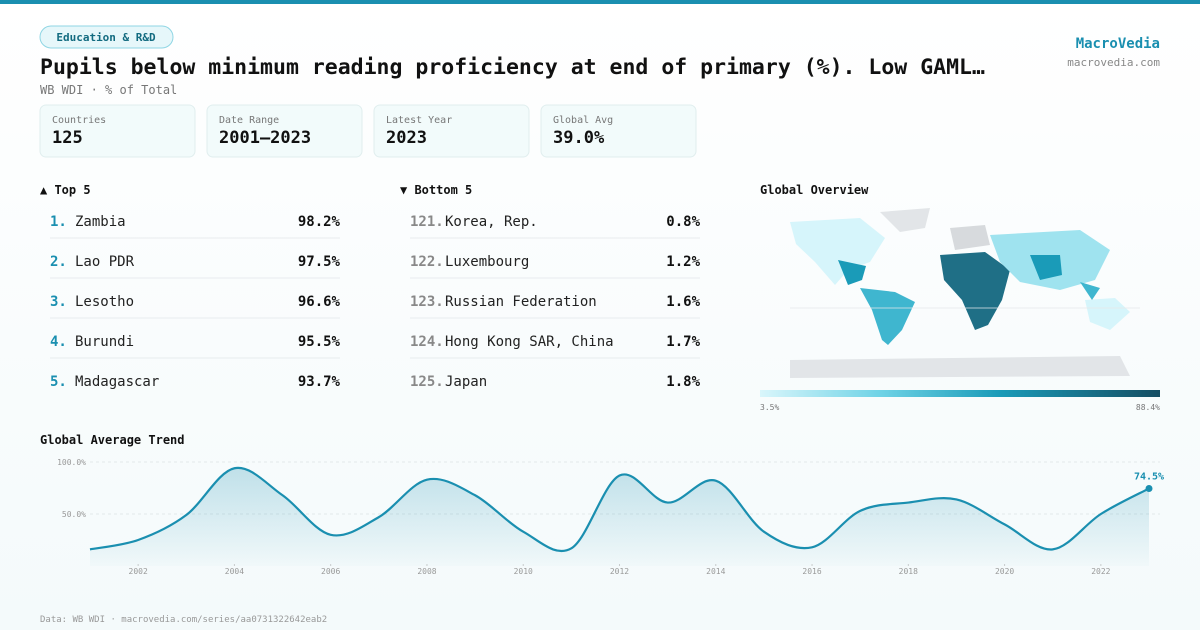  Describe the element at coordinates (427, 262) in the screenshot. I see `rank: 122.` at that location.